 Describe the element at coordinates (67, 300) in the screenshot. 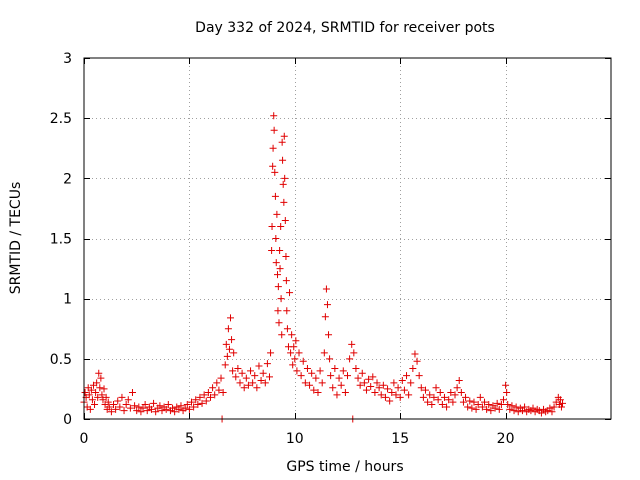

I see `y-tick-label: 1` at that location.